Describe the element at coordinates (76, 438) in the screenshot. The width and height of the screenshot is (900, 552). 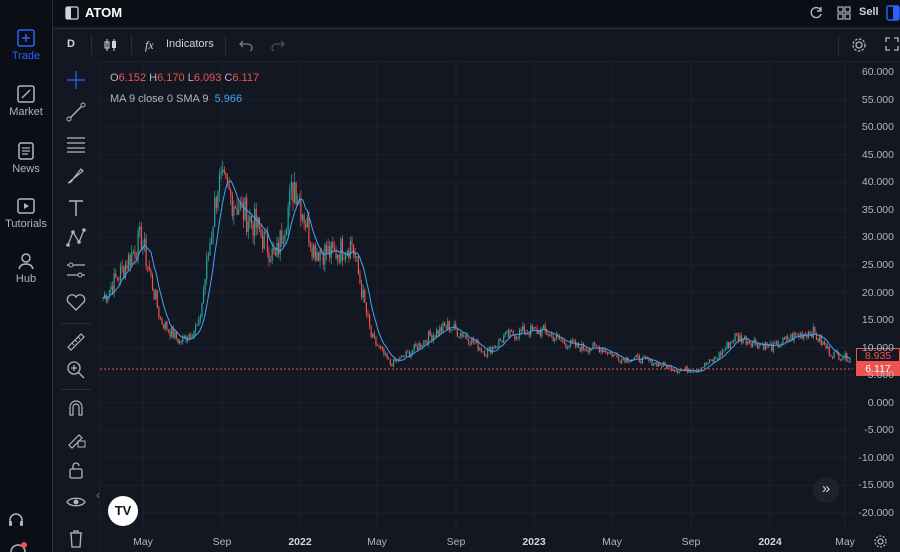
I see `lock-drawing-icon` at that location.